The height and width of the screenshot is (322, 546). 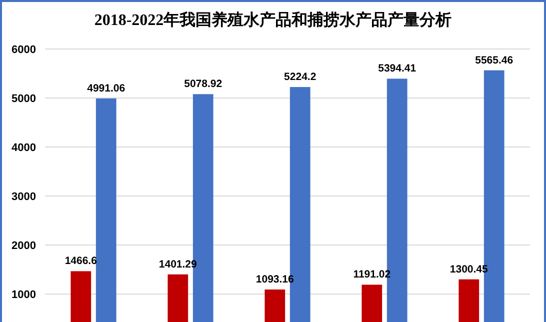 What do you see at coordinates (24, 148) in the screenshot?
I see `y-tick-label: 4000` at bounding box center [24, 148].